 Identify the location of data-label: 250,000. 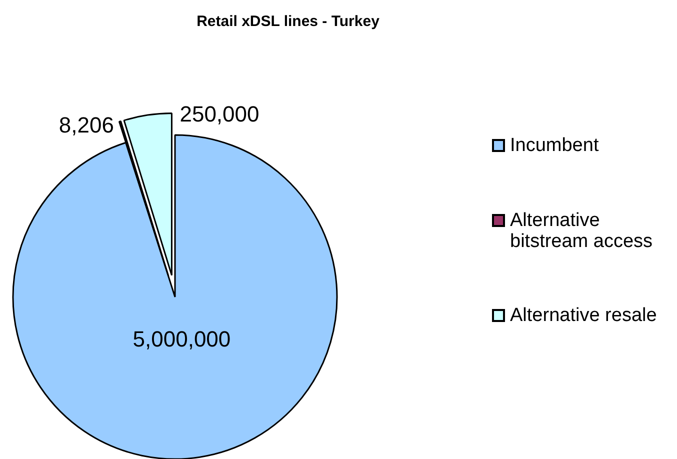
(220, 113).